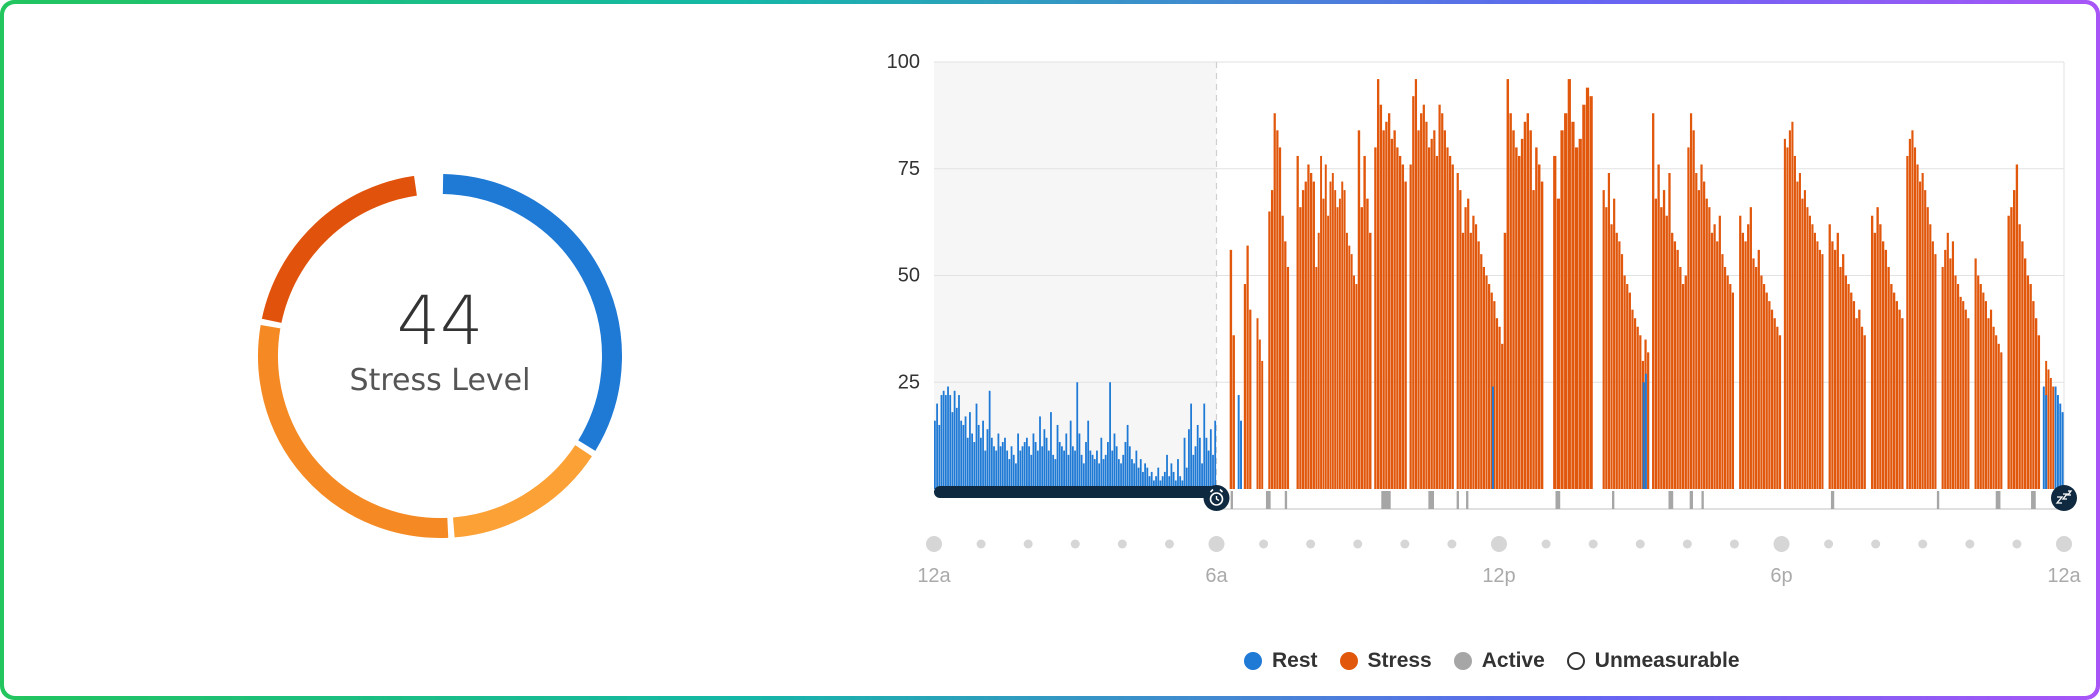 Image resolution: width=2100 pixels, height=700 pixels. I want to click on active-mark, so click(1268, 500).